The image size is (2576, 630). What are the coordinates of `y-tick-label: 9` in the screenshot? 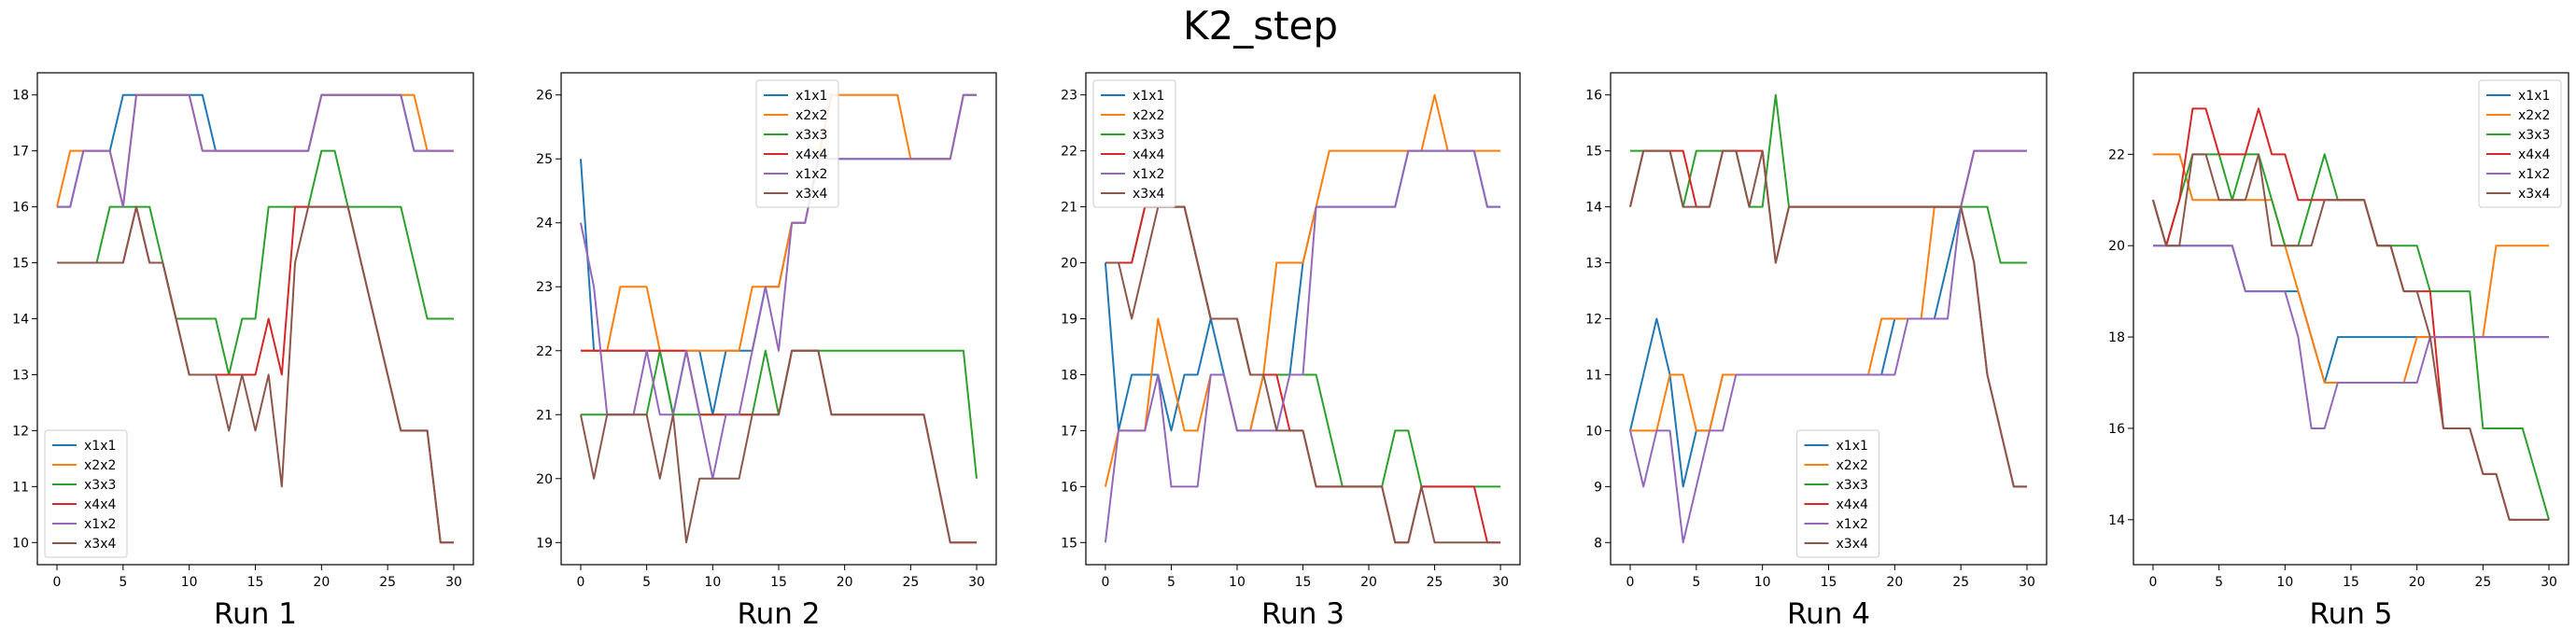 It's located at (1598, 487).